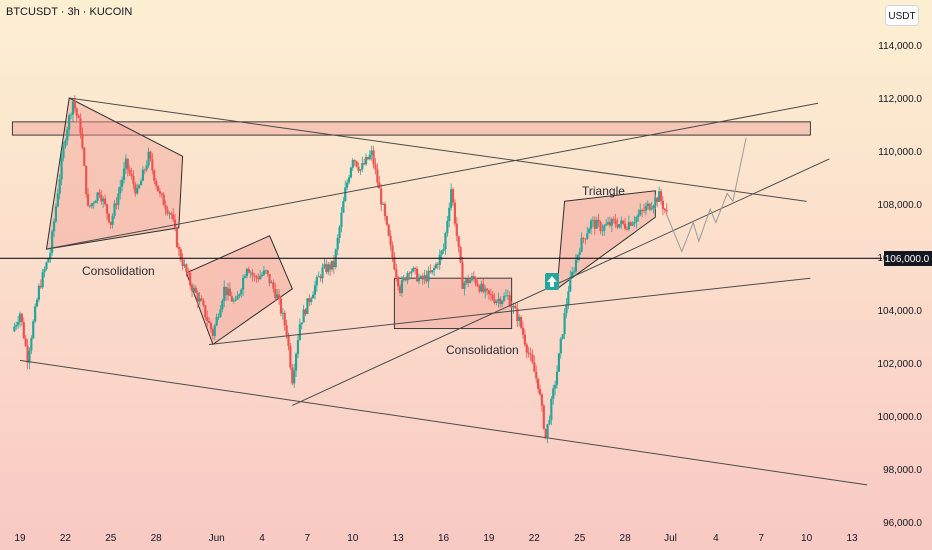  What do you see at coordinates (482, 350) in the screenshot?
I see `annotation-consolidation-2: Consolidation` at bounding box center [482, 350].